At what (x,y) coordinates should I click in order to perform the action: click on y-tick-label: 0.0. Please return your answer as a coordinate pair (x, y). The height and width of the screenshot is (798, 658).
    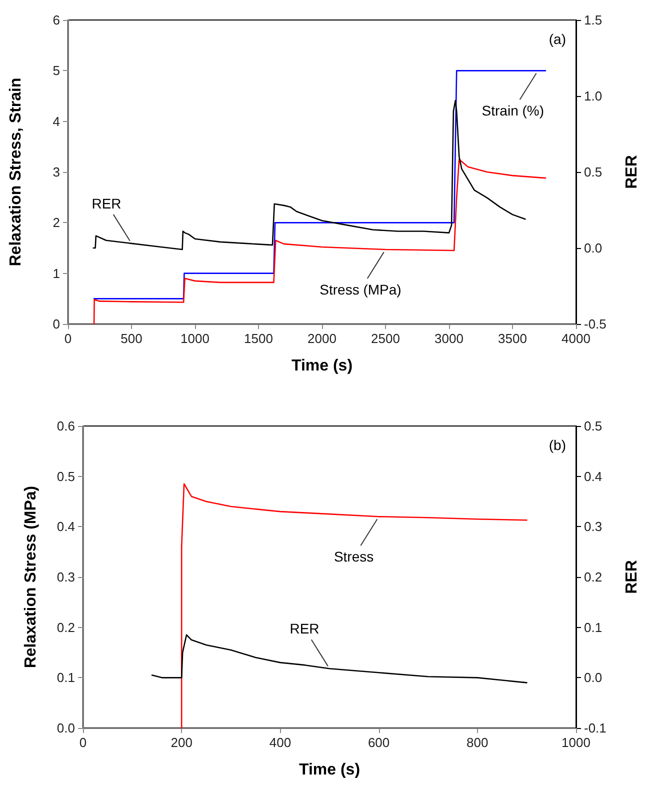
    Looking at the image, I should click on (65, 728).